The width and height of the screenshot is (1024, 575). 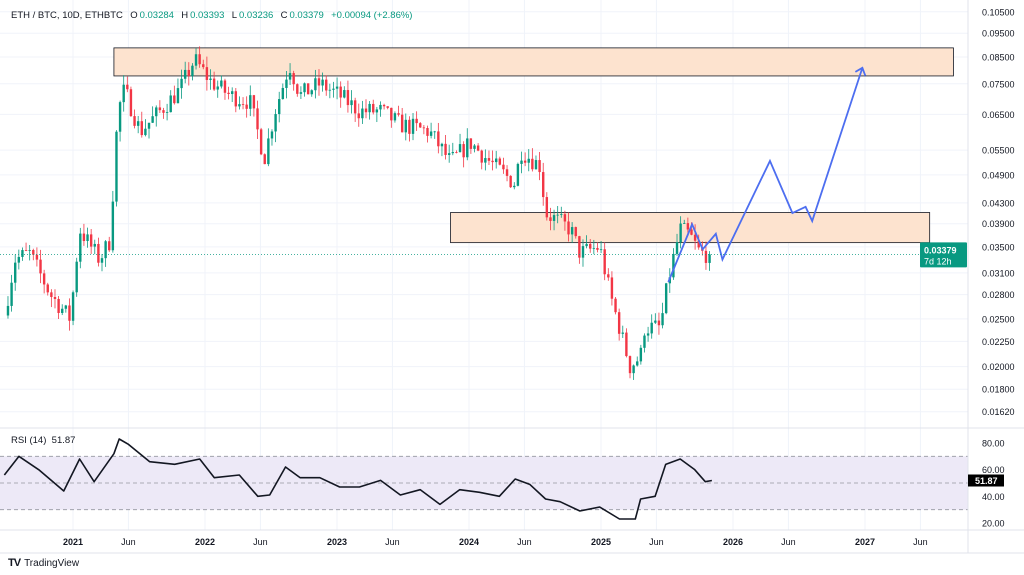 I want to click on time-tick-label: 2022, so click(x=205, y=542).